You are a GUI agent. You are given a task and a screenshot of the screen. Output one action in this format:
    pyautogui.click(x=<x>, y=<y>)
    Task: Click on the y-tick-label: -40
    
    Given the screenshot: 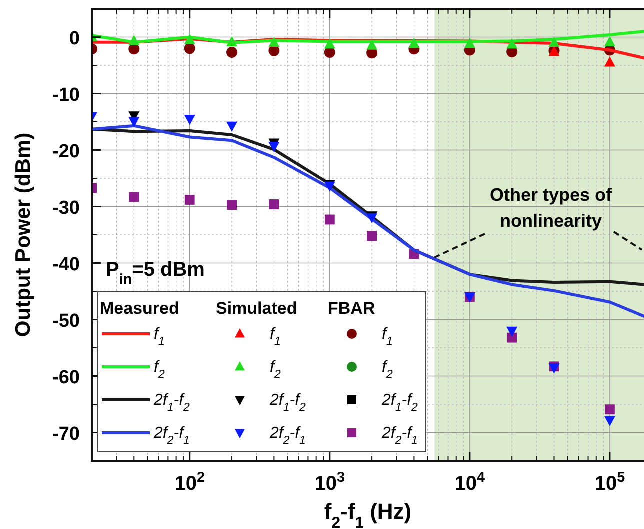 What is the action you would take?
    pyautogui.click(x=66, y=265)
    